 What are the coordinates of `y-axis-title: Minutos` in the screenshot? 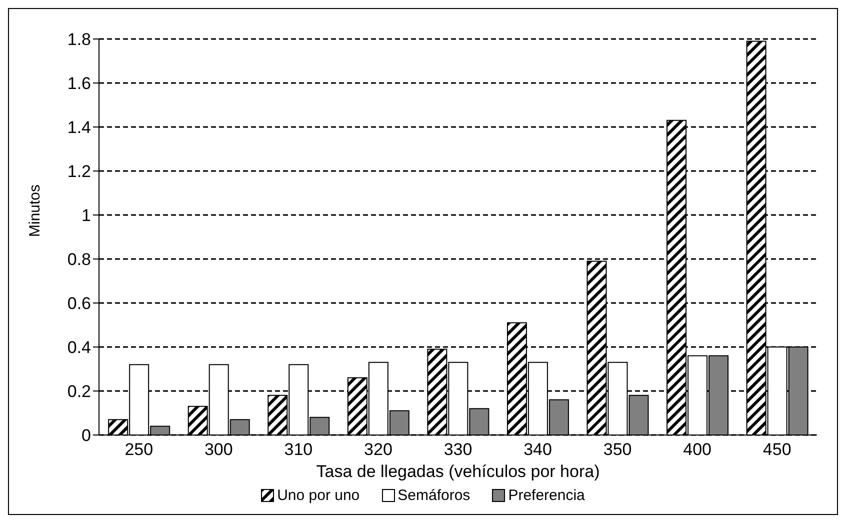 It's located at (35, 210).